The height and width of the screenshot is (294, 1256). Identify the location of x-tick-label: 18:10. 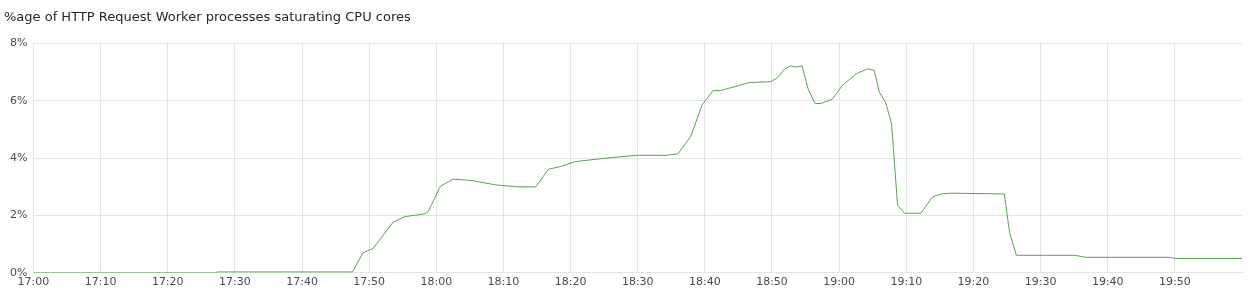
(503, 282).